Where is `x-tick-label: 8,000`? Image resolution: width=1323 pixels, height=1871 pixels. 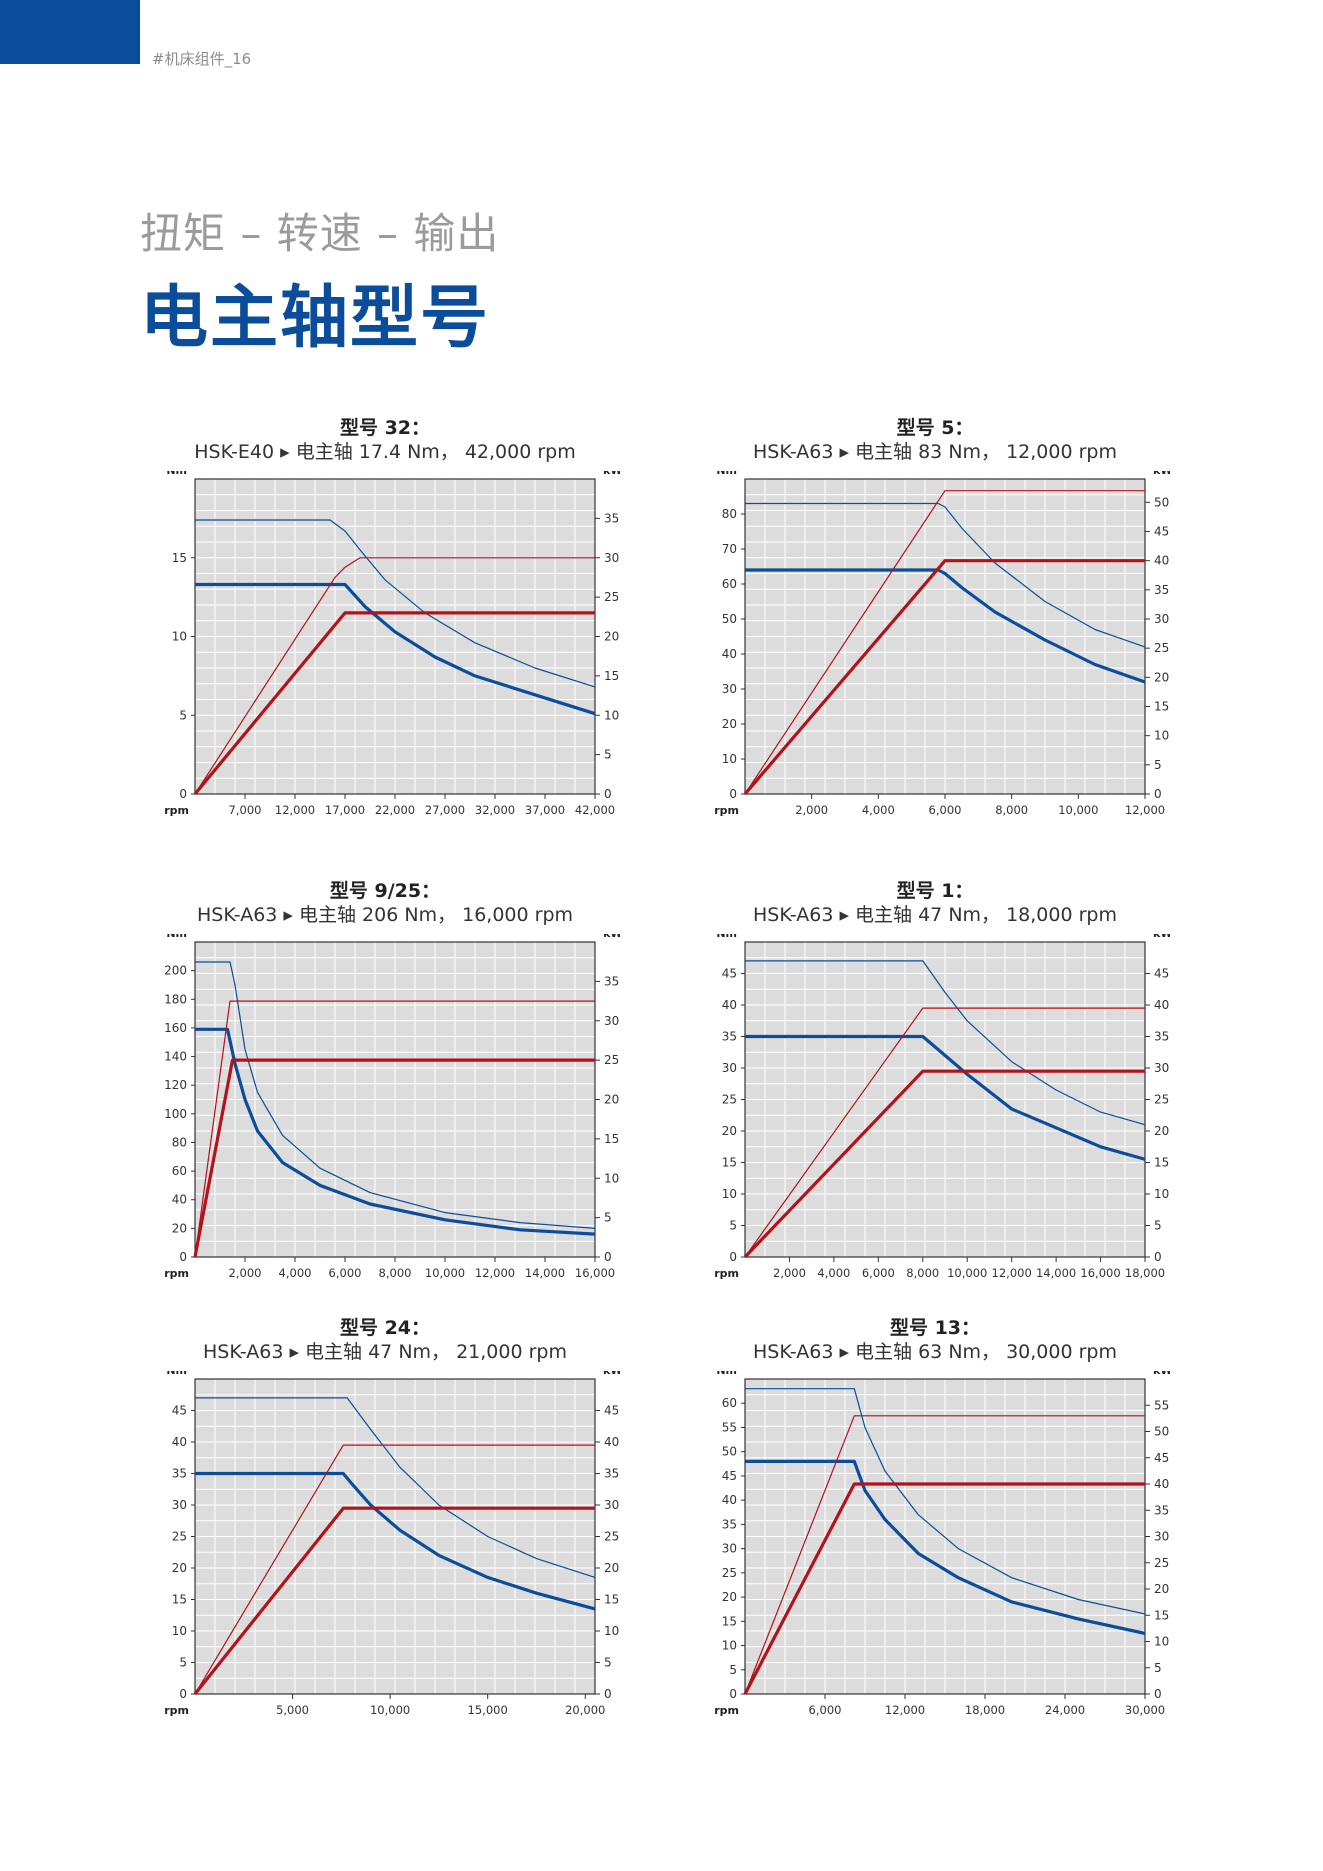
x-tick-label: 8,000 is located at coordinates (1011, 810).